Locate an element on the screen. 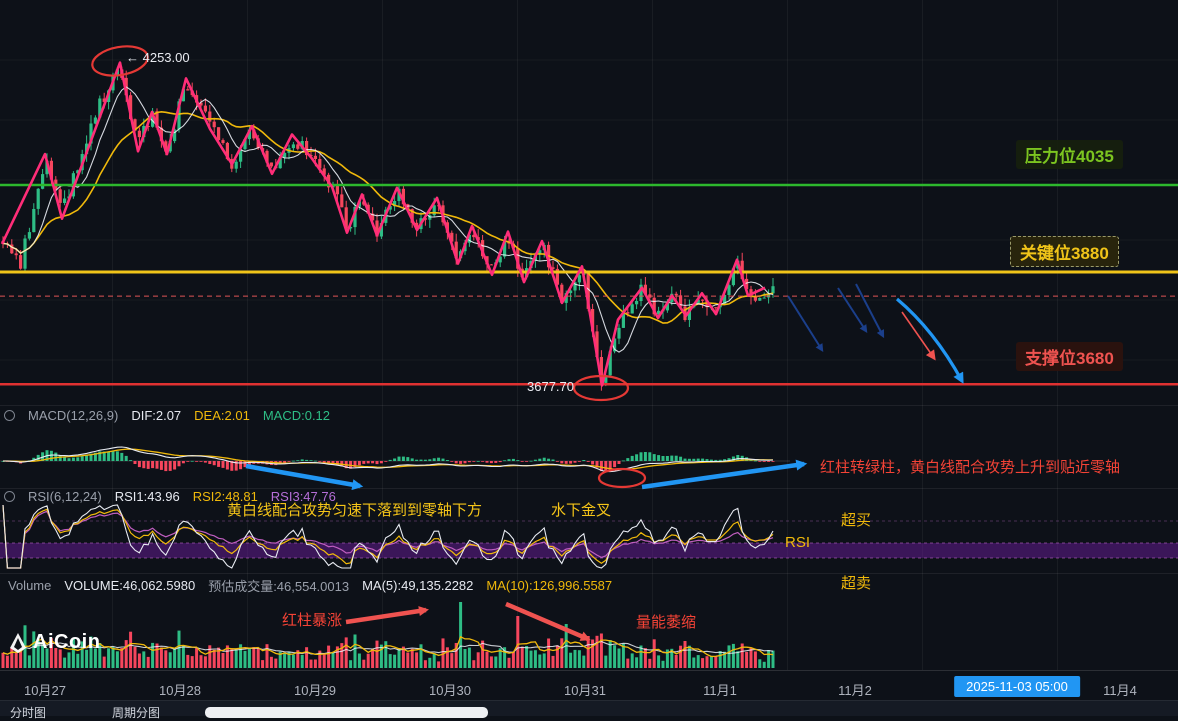 Image resolution: width=1178 pixels, height=721 pixels. macd-note-cross: 水下金叉 is located at coordinates (581, 510).